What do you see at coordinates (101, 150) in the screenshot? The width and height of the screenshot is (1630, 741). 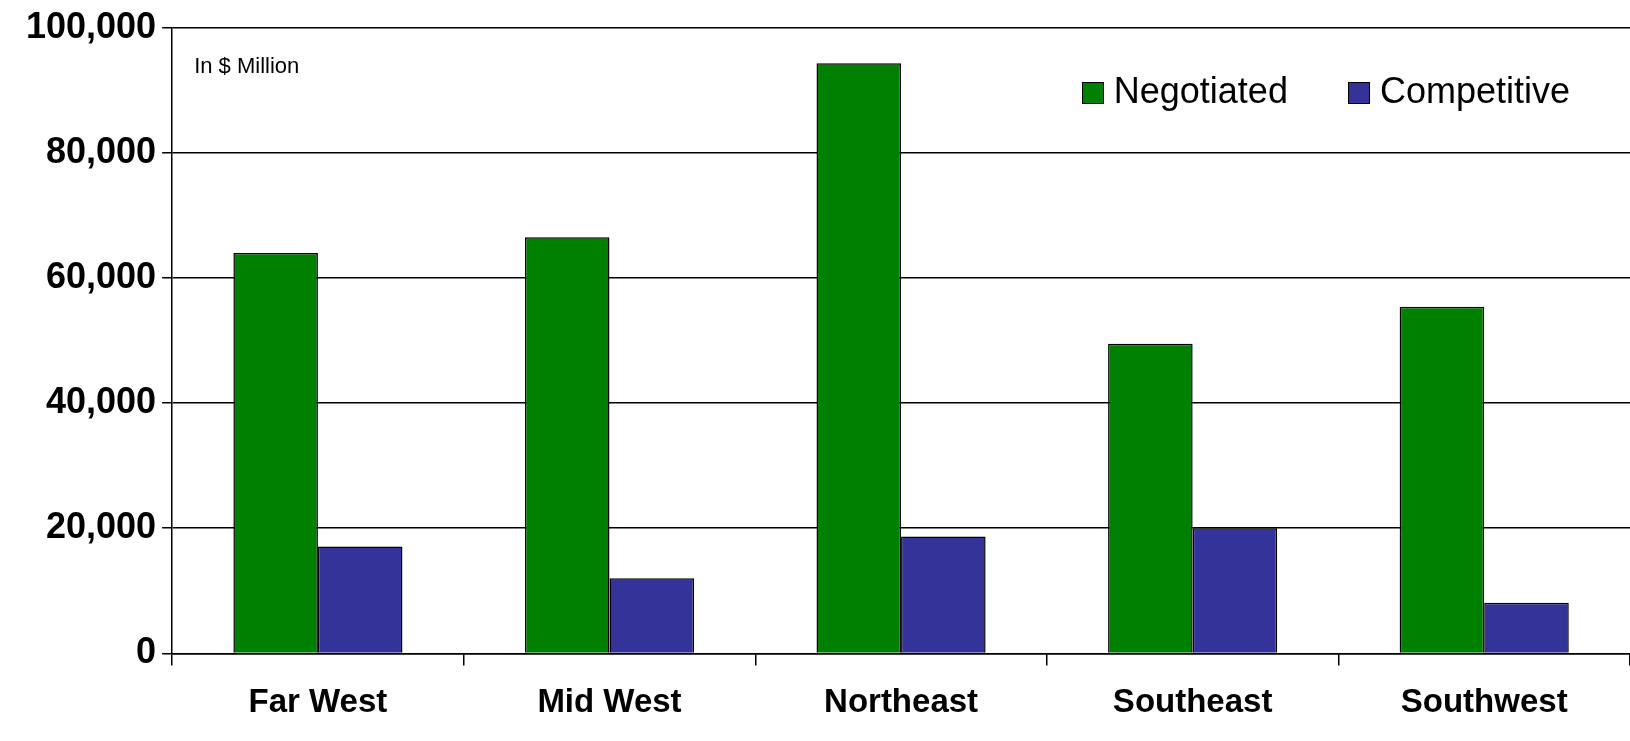 I see `y-tick-label: 80,000` at bounding box center [101, 150].